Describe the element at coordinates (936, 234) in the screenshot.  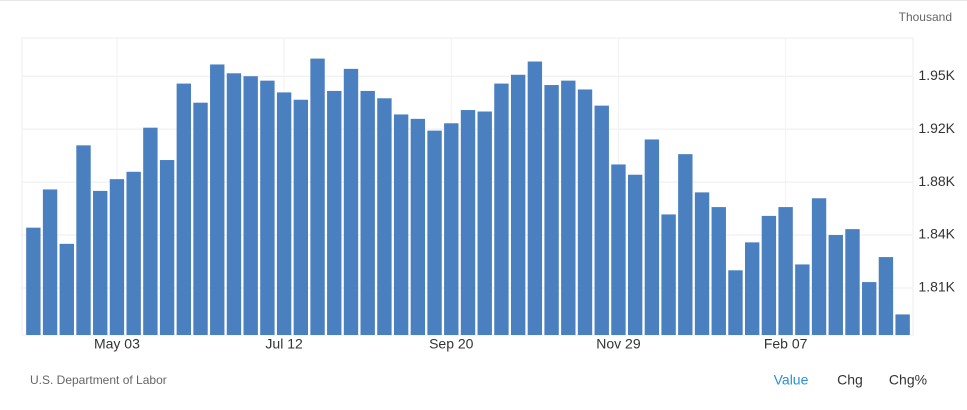
I see `y-tick-label: 1.84K` at that location.